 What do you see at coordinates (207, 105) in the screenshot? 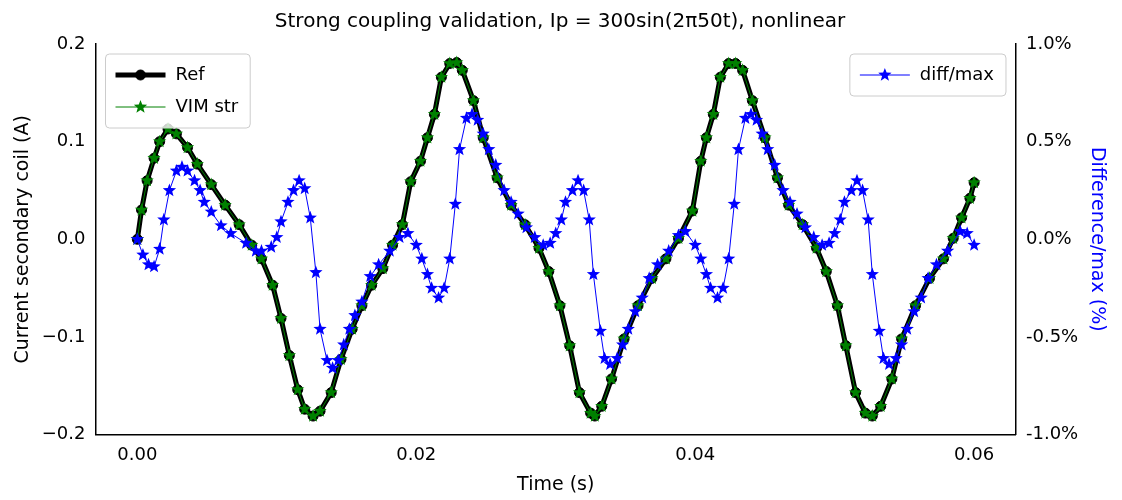
I see `legend-label: VIM str` at bounding box center [207, 105].